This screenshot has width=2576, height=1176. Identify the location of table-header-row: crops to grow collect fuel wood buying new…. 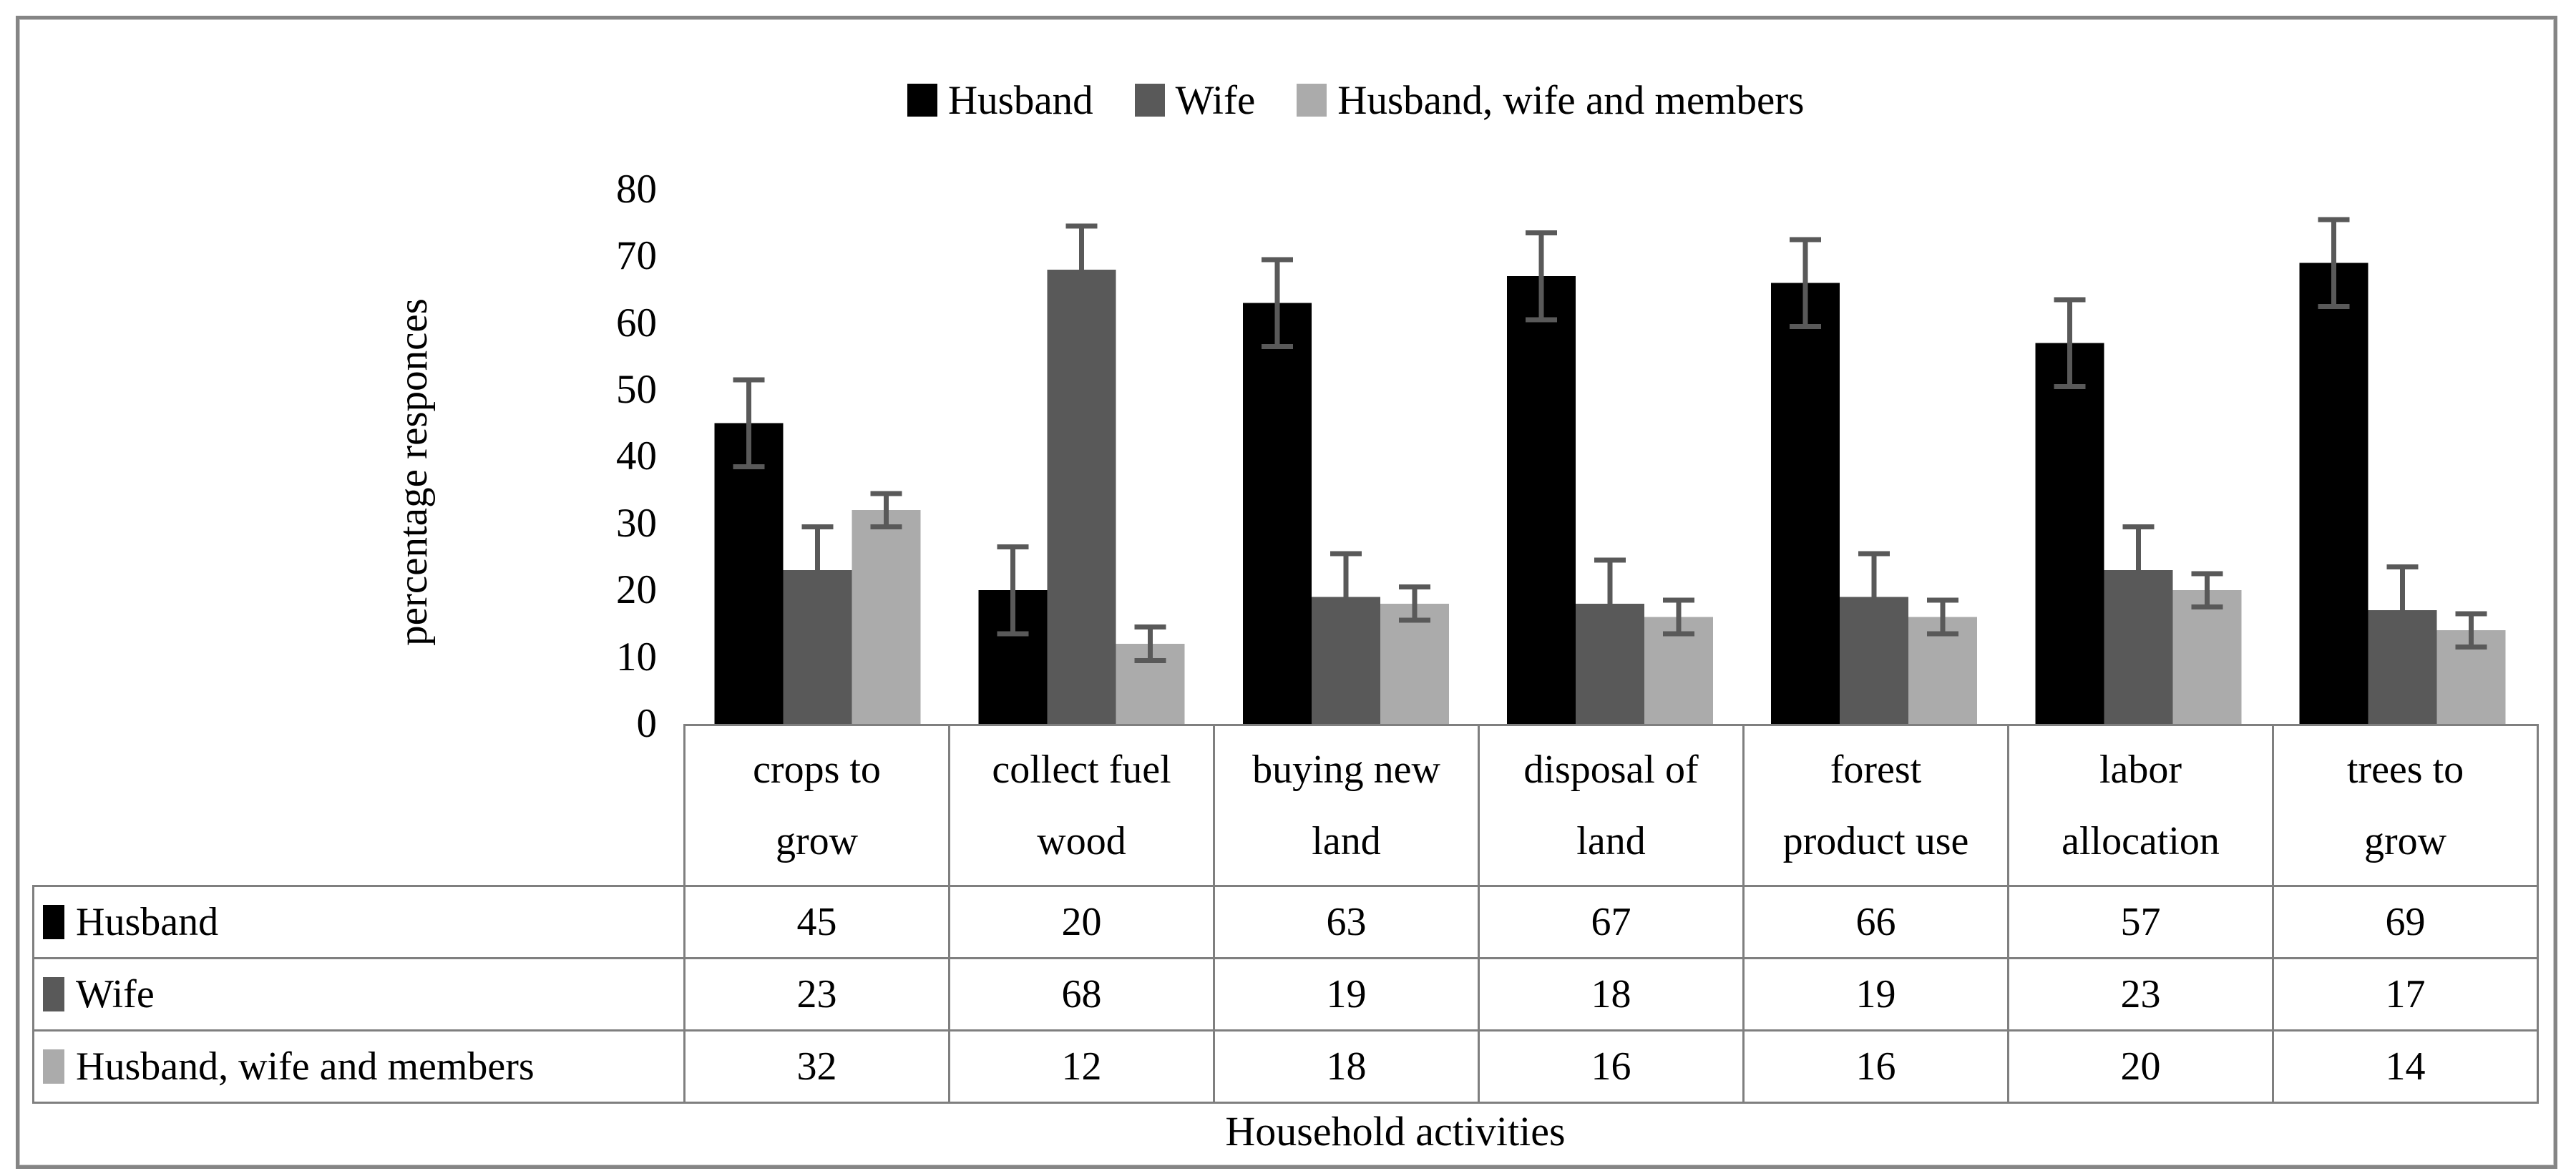
(1286, 806).